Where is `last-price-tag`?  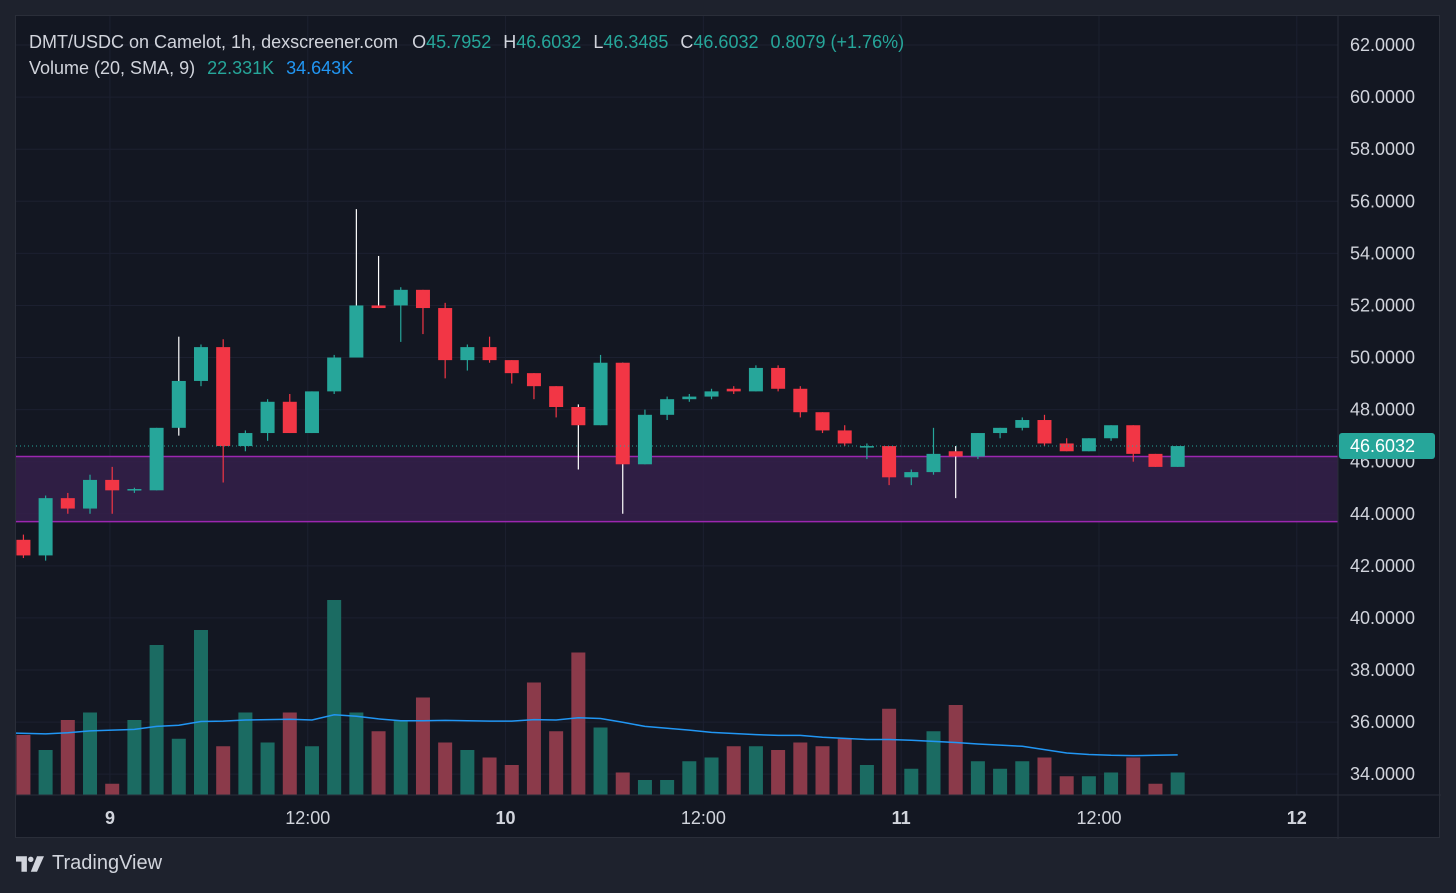
last-price-tag is located at coordinates (1387, 445).